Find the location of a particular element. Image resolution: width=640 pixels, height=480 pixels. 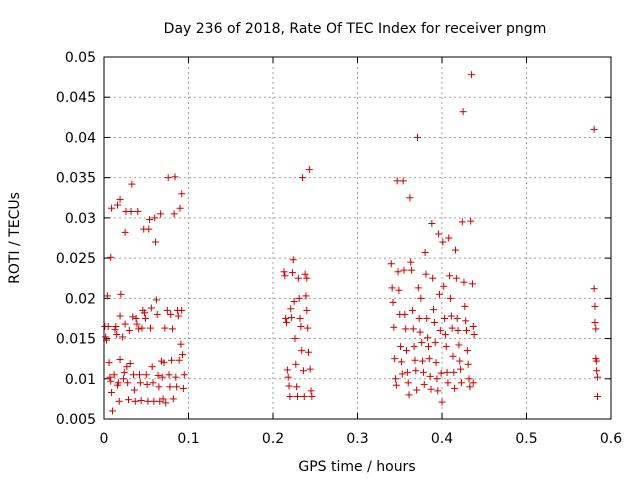

x-tick-label: 0 is located at coordinates (104, 439).